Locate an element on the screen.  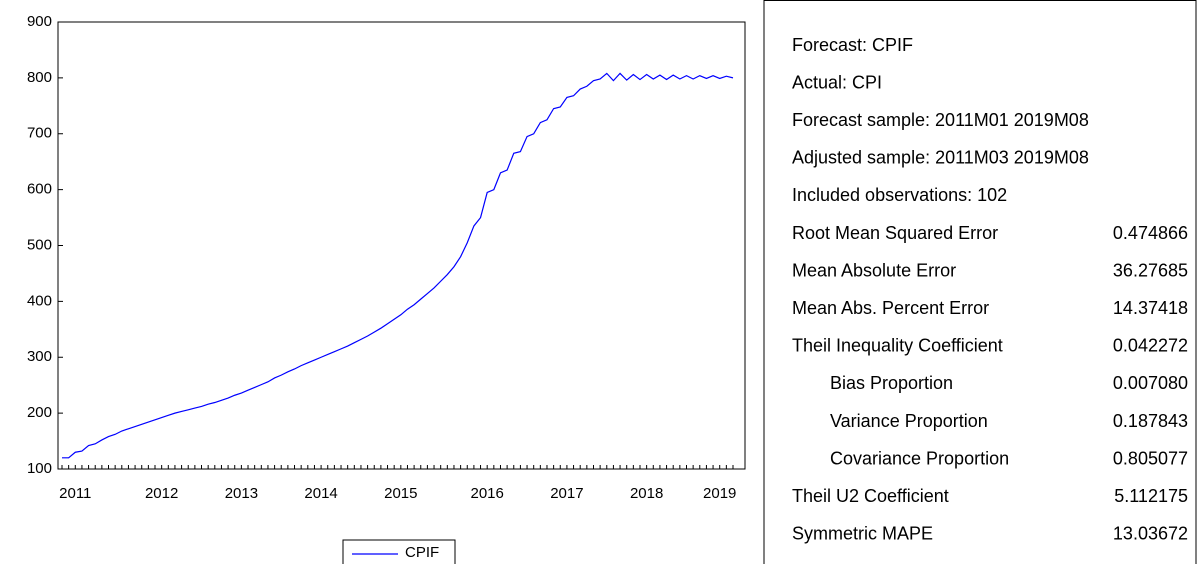
stats-header: Forecast sample: 2011M01 2019M08 is located at coordinates (940, 120).